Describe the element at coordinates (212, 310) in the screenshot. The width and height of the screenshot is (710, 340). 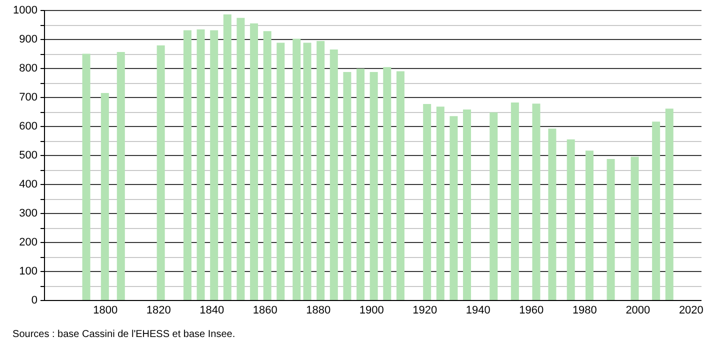
I see `x-tick-label: 1840` at that location.